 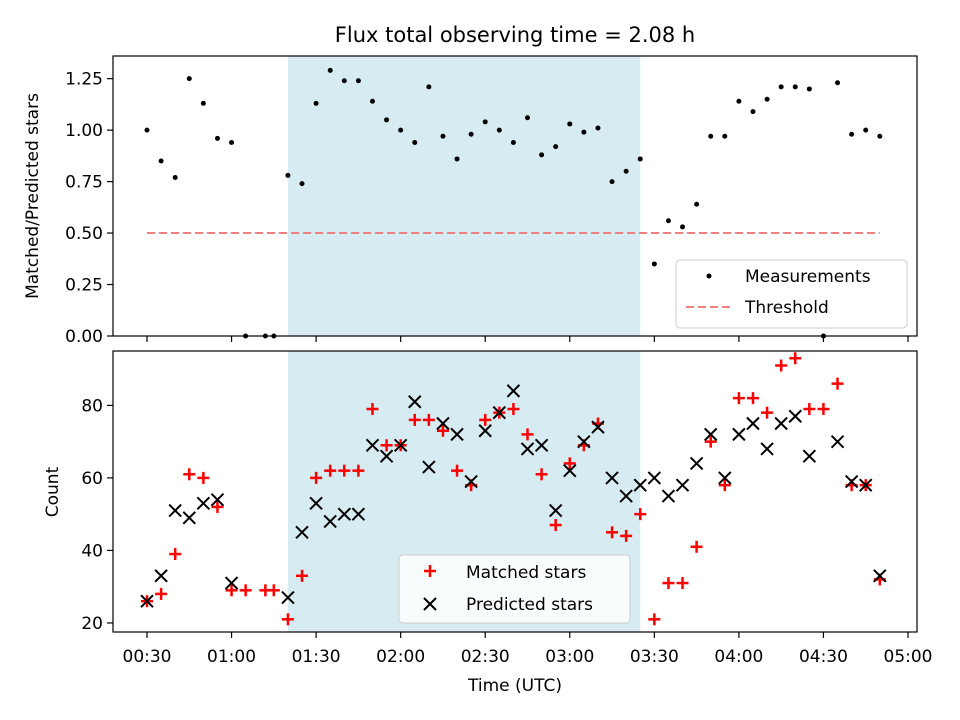 I want to click on bottom-legend: Matched stars Predicted stars, so click(x=514, y=589).